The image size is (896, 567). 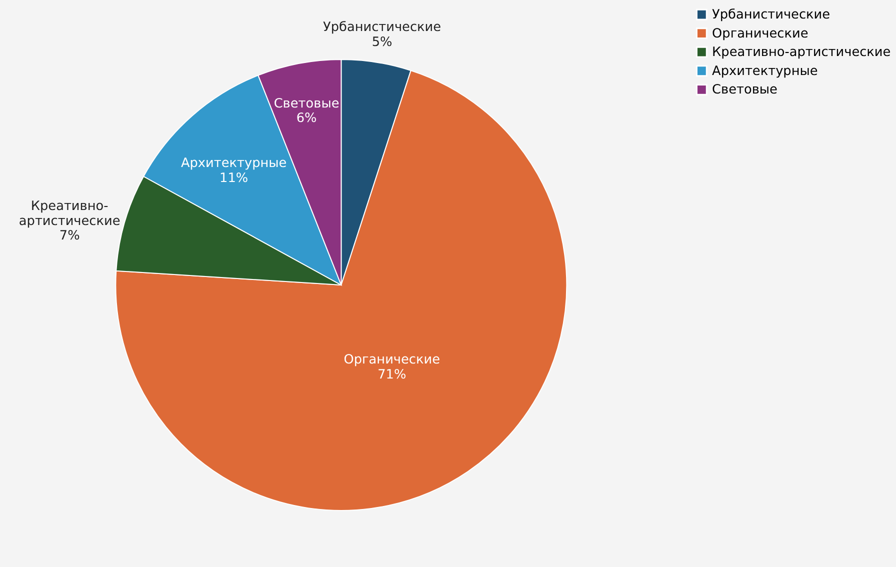 What do you see at coordinates (392, 360) in the screenshot?
I see `slice-label: Органические` at bounding box center [392, 360].